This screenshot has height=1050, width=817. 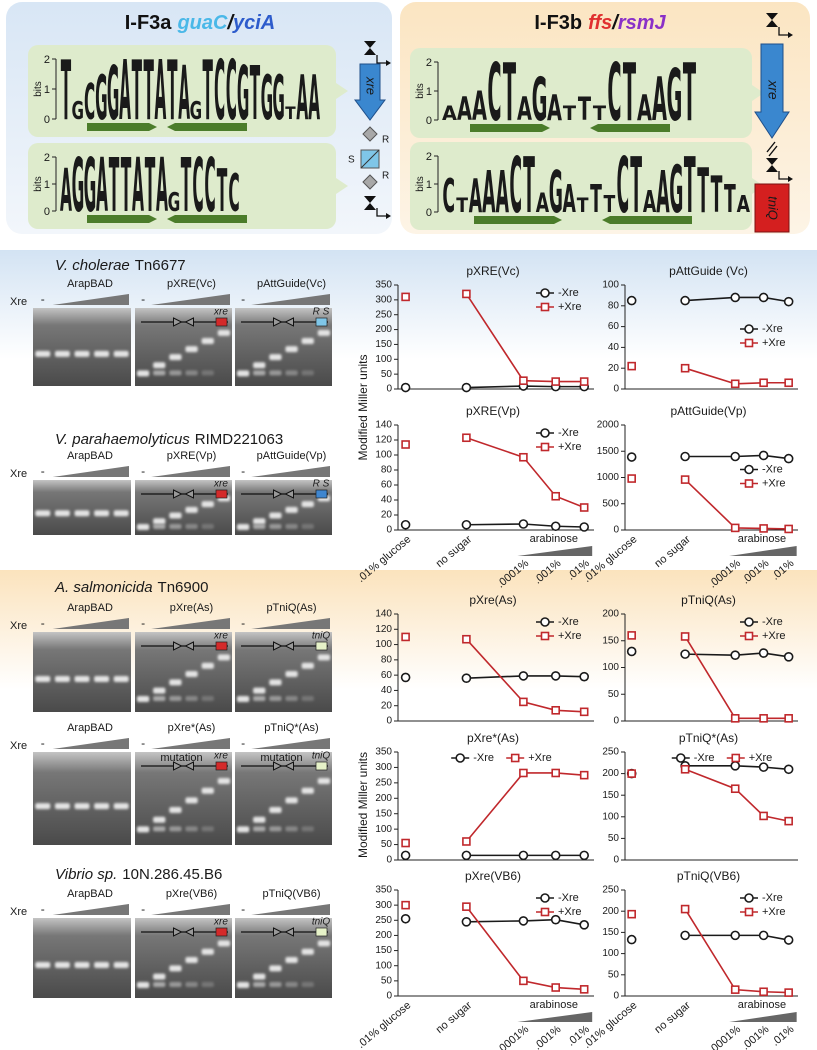 What do you see at coordinates (570, 447) in the screenshot?
I see `legend-label: +Xre` at bounding box center [570, 447].